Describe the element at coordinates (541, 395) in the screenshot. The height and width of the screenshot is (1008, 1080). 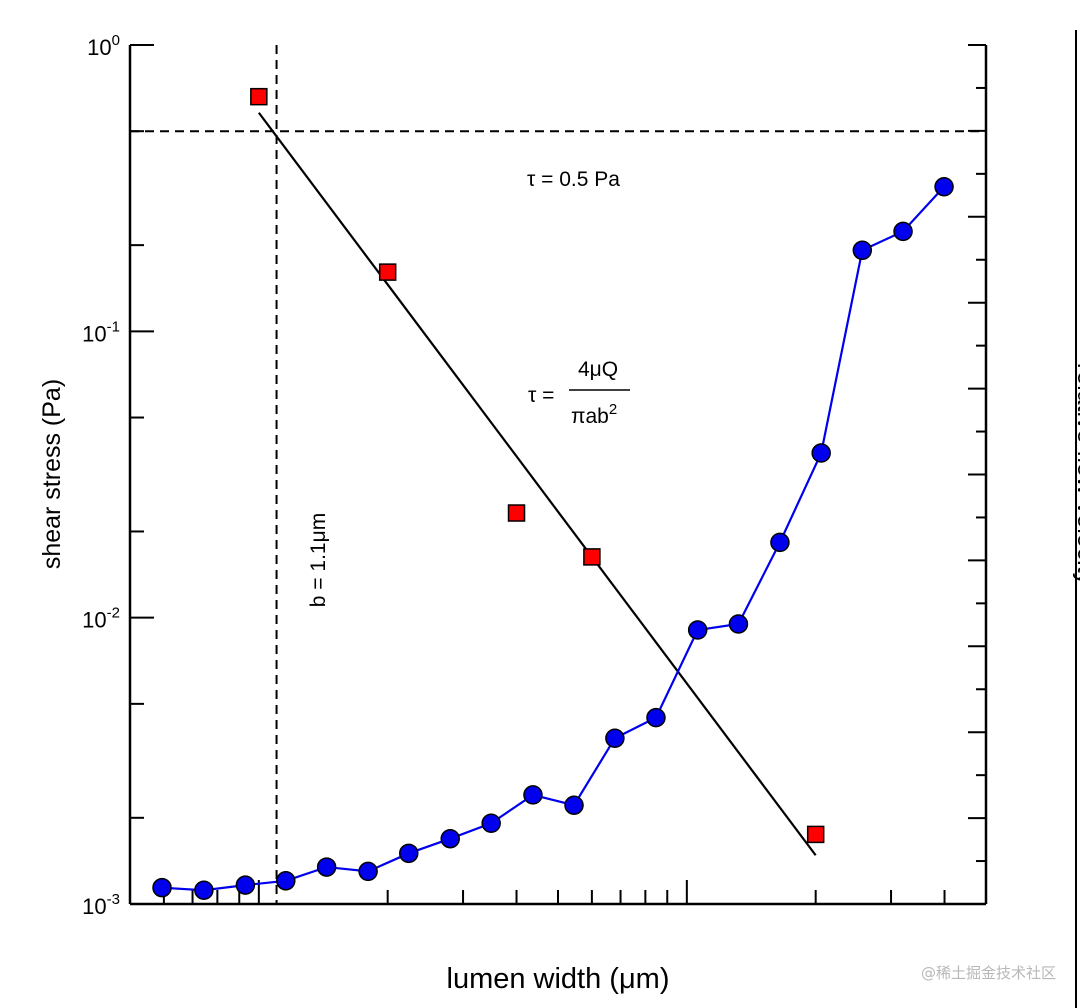
I see `formula-lhs: τ =` at that location.